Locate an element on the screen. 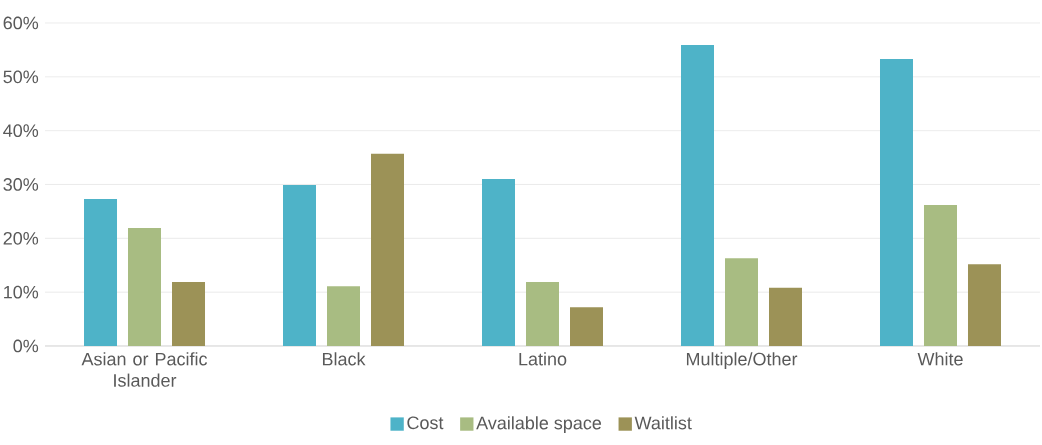 Image resolution: width=1042 pixels, height=445 pixels. y-tick-label: 0% is located at coordinates (26, 346).